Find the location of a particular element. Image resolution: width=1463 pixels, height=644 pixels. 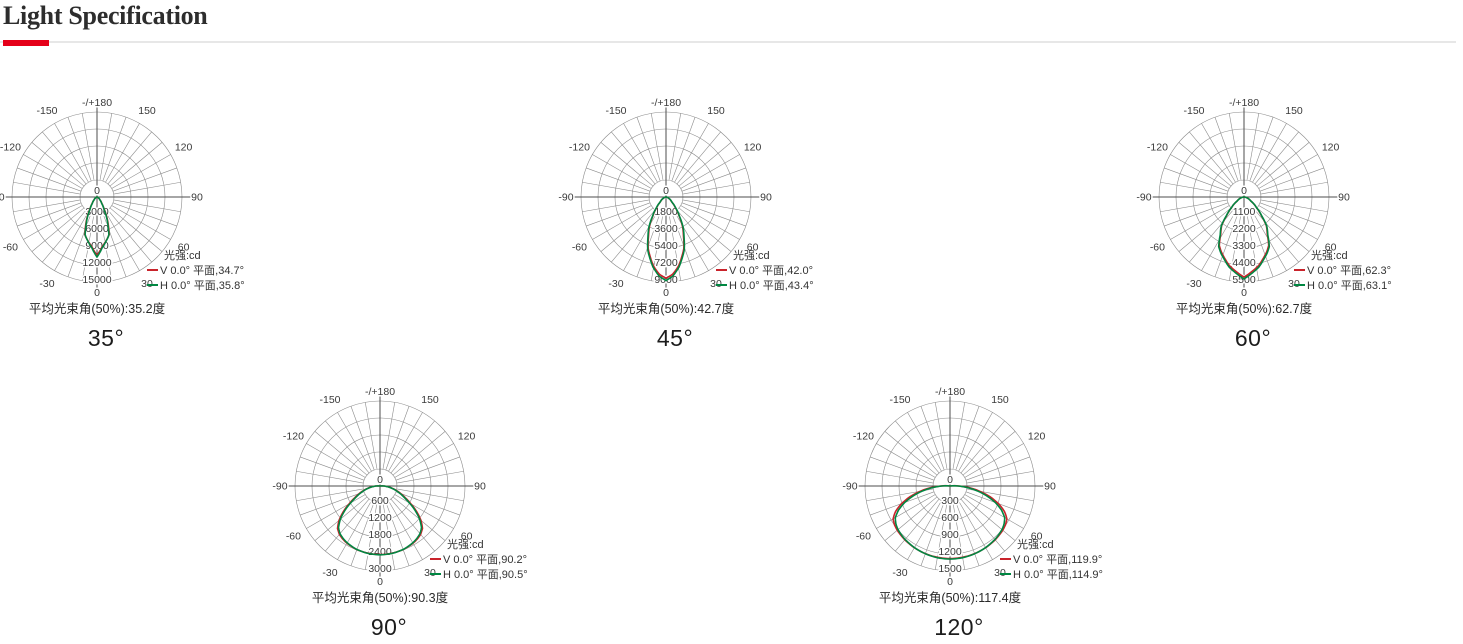

chart-legend: 光强:cd V 0.0° 平面,90.2° H 0.0° 平面,90.5° is located at coordinates (479, 560).